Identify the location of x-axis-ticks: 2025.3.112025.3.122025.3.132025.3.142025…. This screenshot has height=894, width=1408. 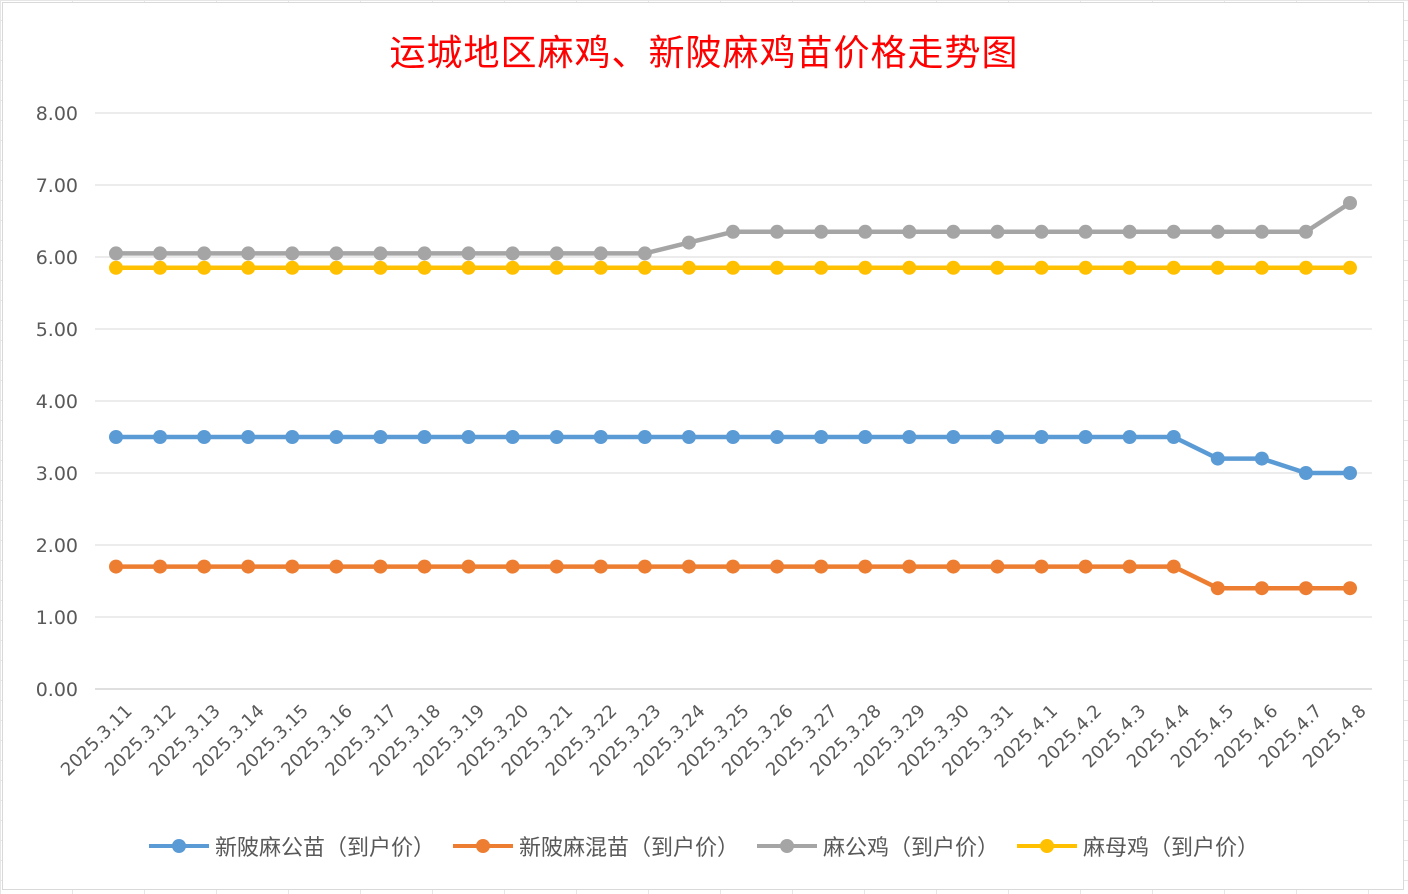
(714, 741).